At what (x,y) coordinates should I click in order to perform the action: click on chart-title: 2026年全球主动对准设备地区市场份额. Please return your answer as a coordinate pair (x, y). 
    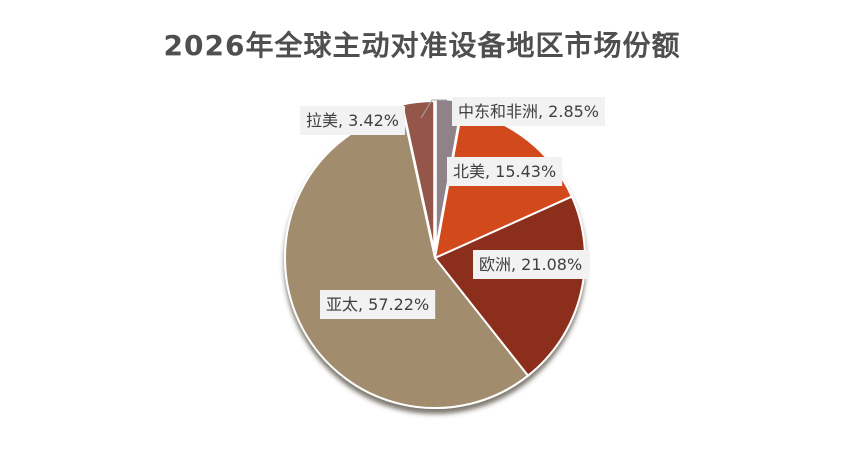
    Looking at the image, I should click on (422, 45).